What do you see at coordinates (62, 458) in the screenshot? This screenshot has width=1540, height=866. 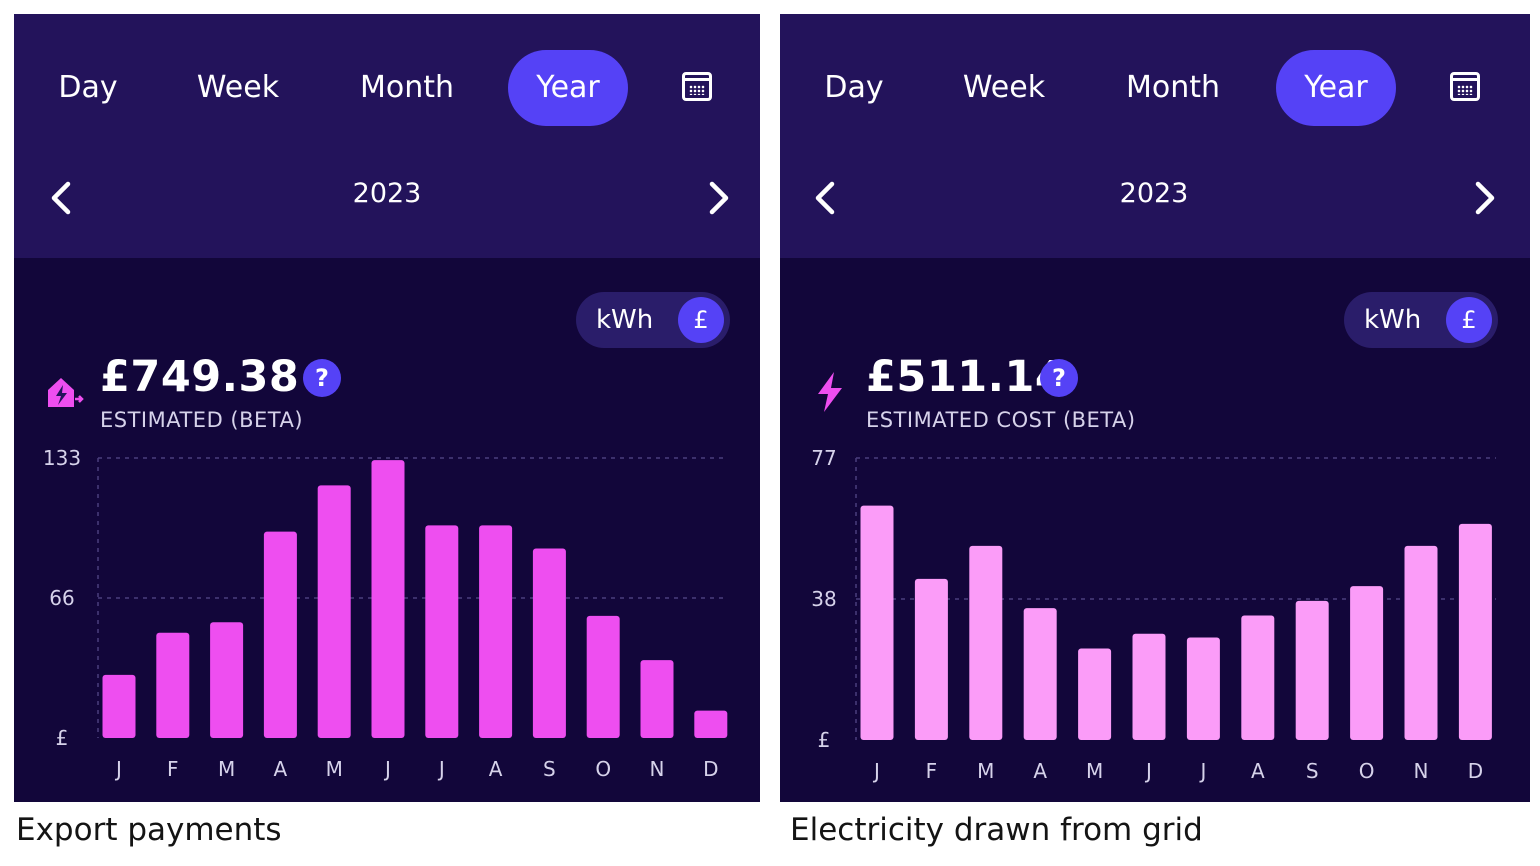 I see `y-tick-label: 133` at bounding box center [62, 458].